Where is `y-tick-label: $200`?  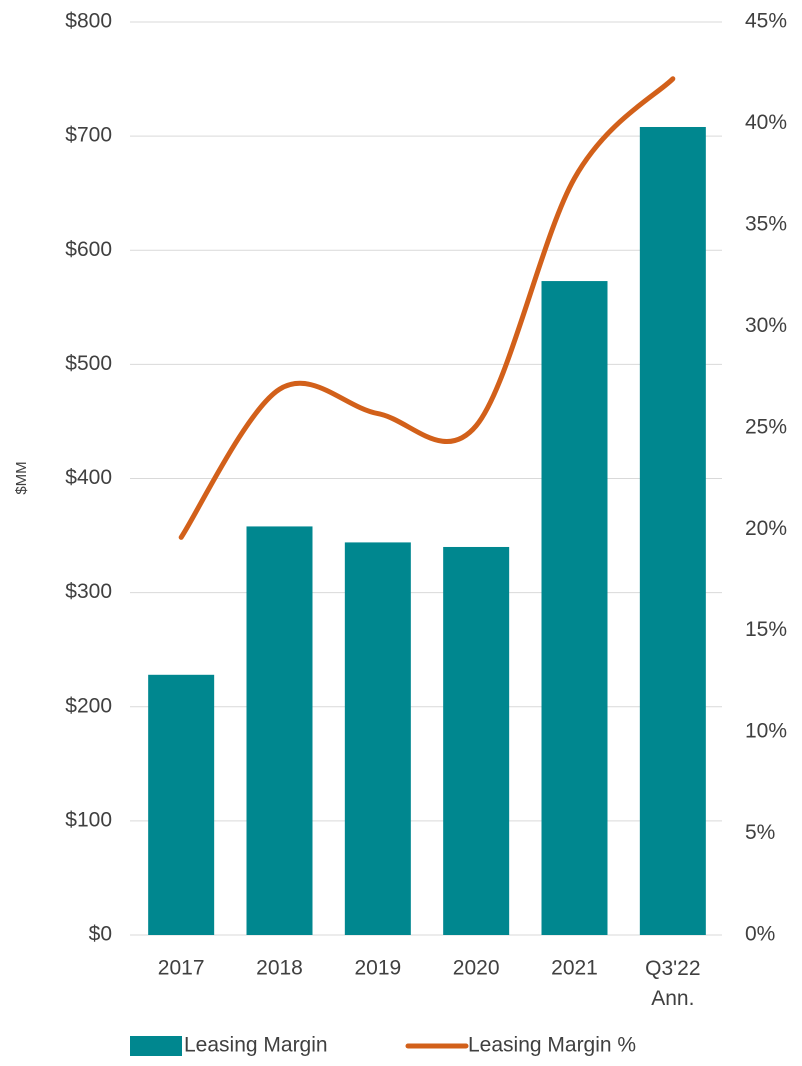 y-tick-label: $200 is located at coordinates (88, 705).